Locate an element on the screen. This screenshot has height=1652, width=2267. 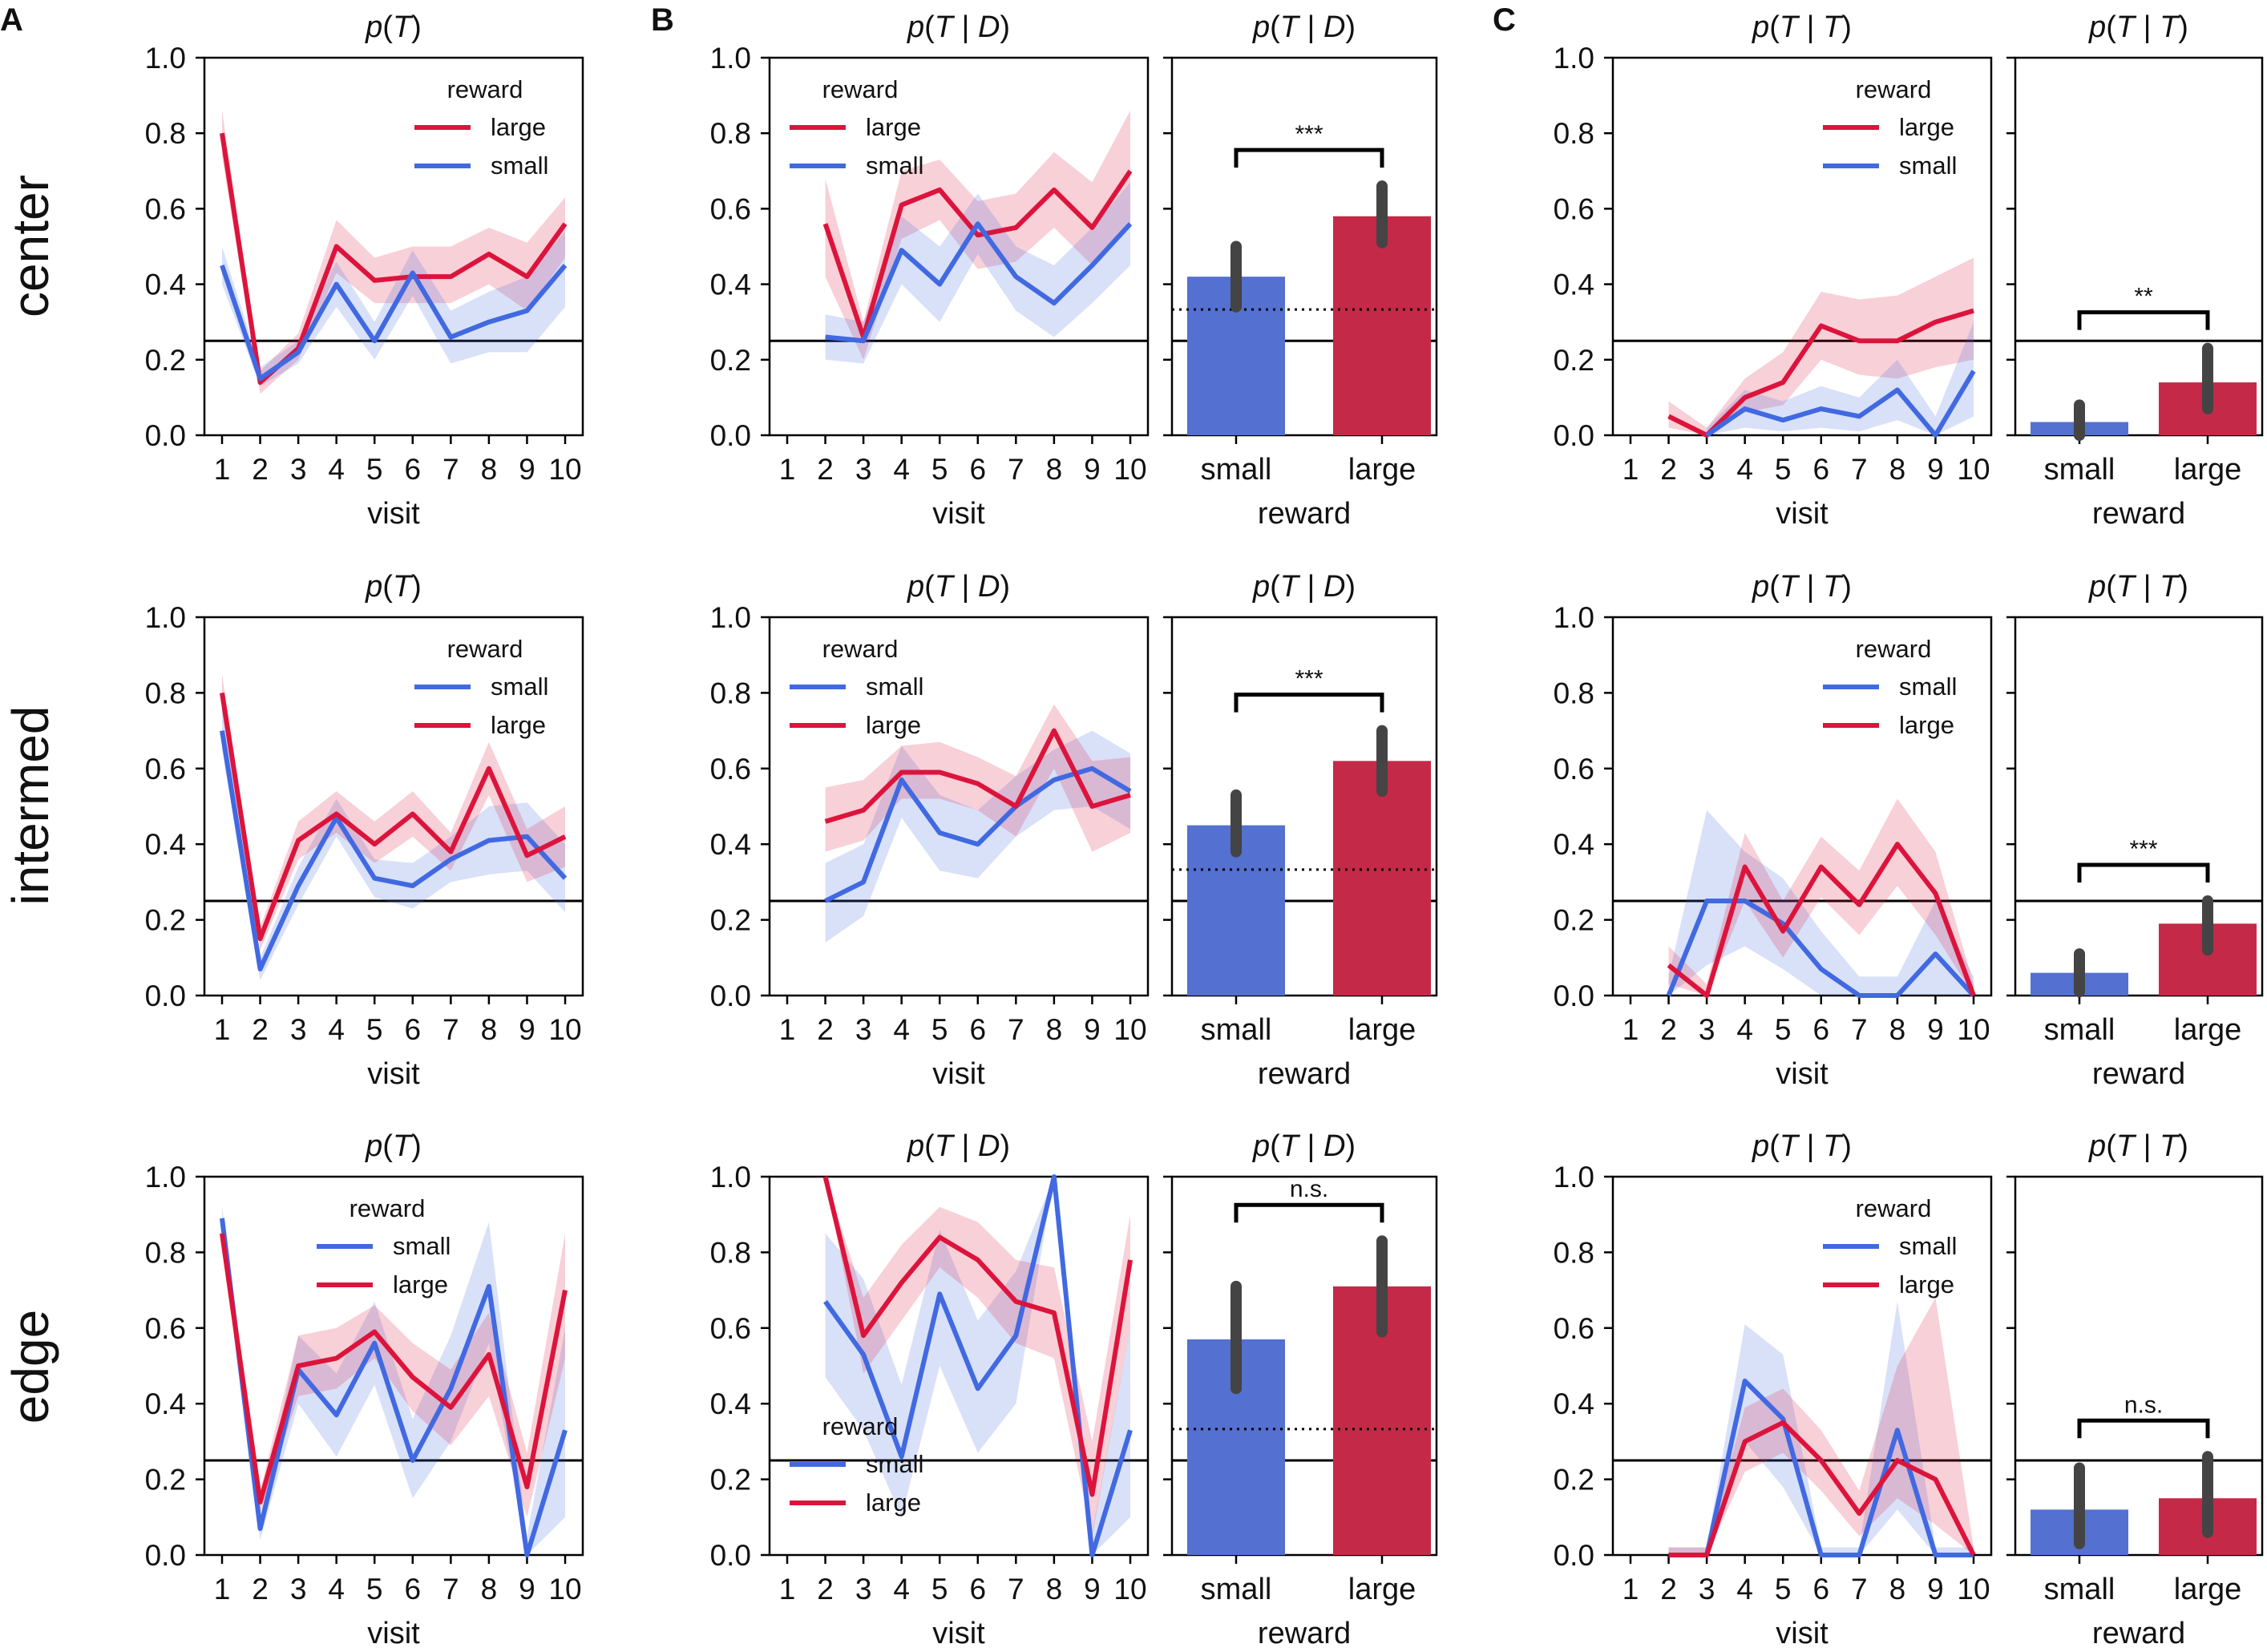
chart-center-C-bar: p(T | T) small large reward ** is located at coordinates (2135, 270).